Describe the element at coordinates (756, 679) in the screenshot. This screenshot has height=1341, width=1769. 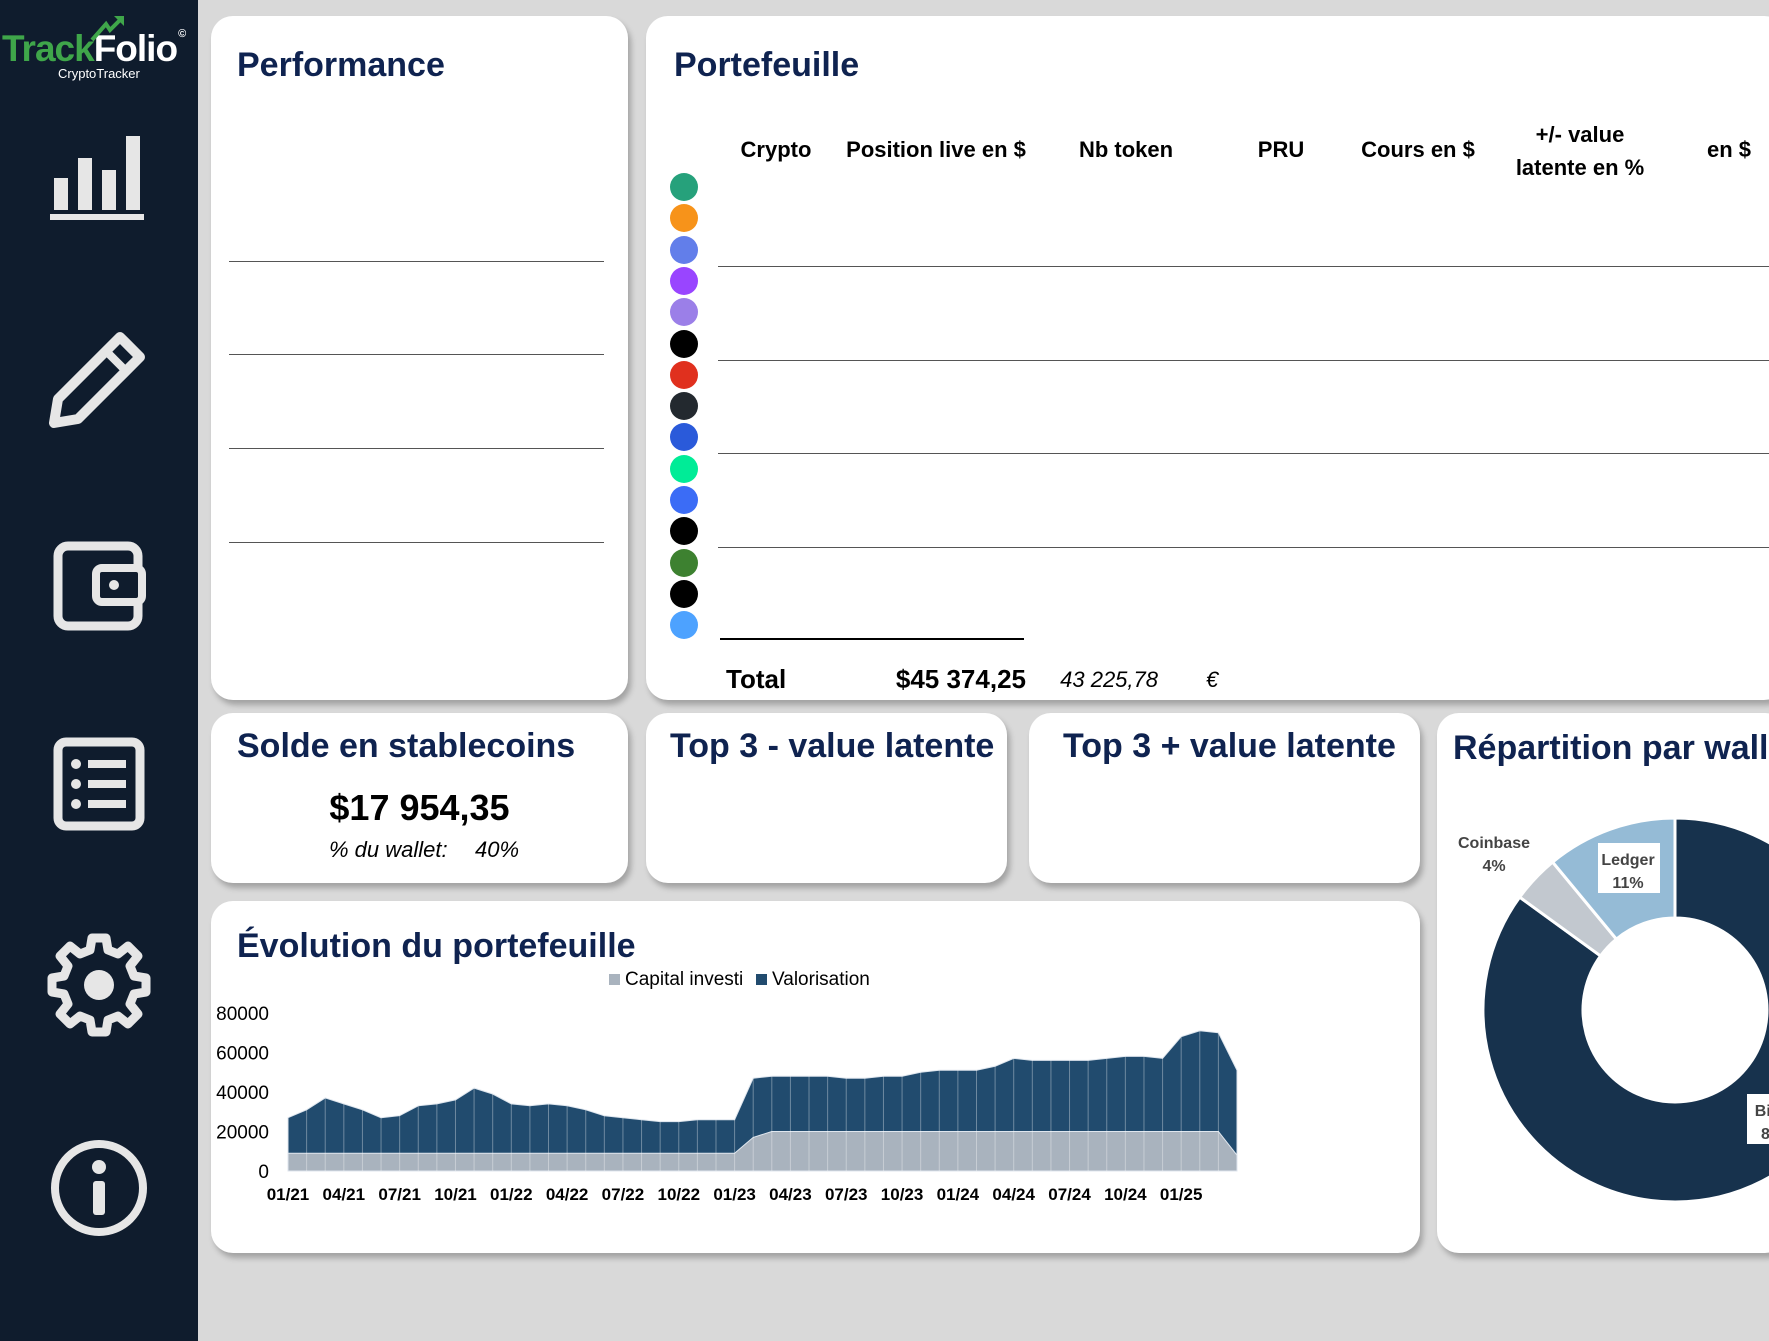
I see `total-label: Total` at that location.